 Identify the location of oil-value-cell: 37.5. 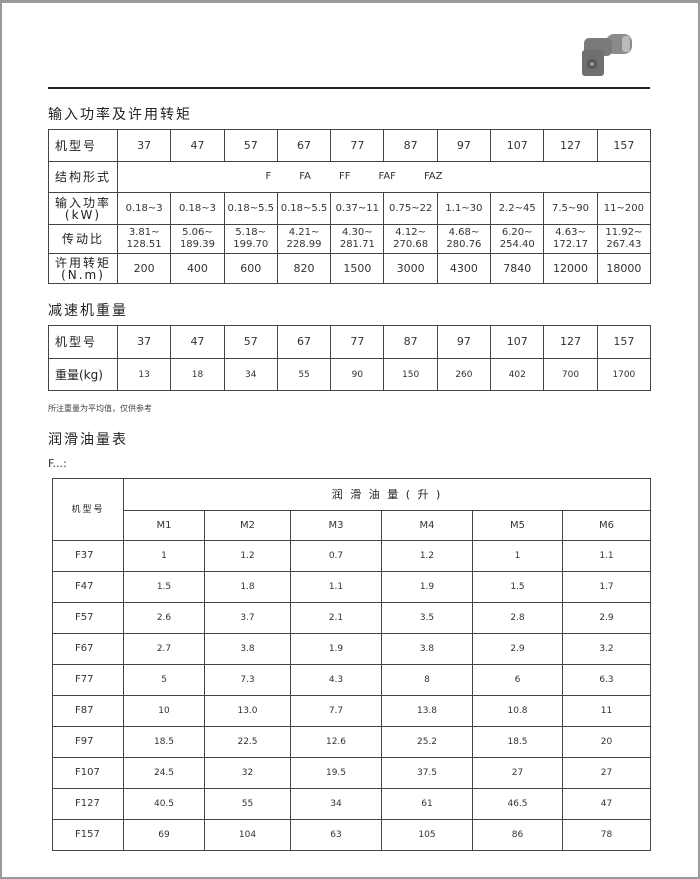
(427, 773).